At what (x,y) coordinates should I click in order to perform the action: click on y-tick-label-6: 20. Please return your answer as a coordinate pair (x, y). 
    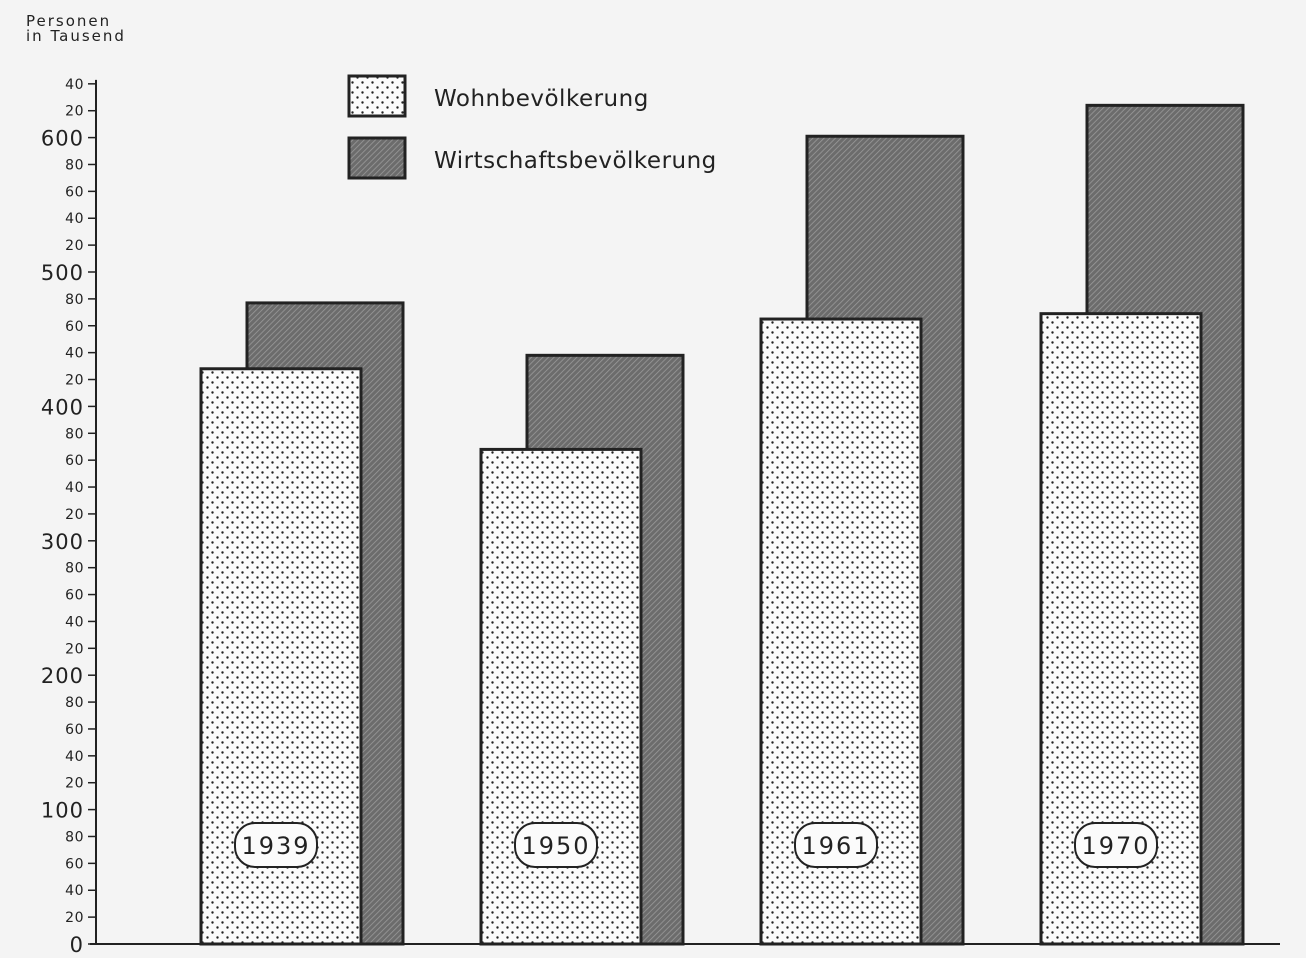
    Looking at the image, I should click on (74, 784).